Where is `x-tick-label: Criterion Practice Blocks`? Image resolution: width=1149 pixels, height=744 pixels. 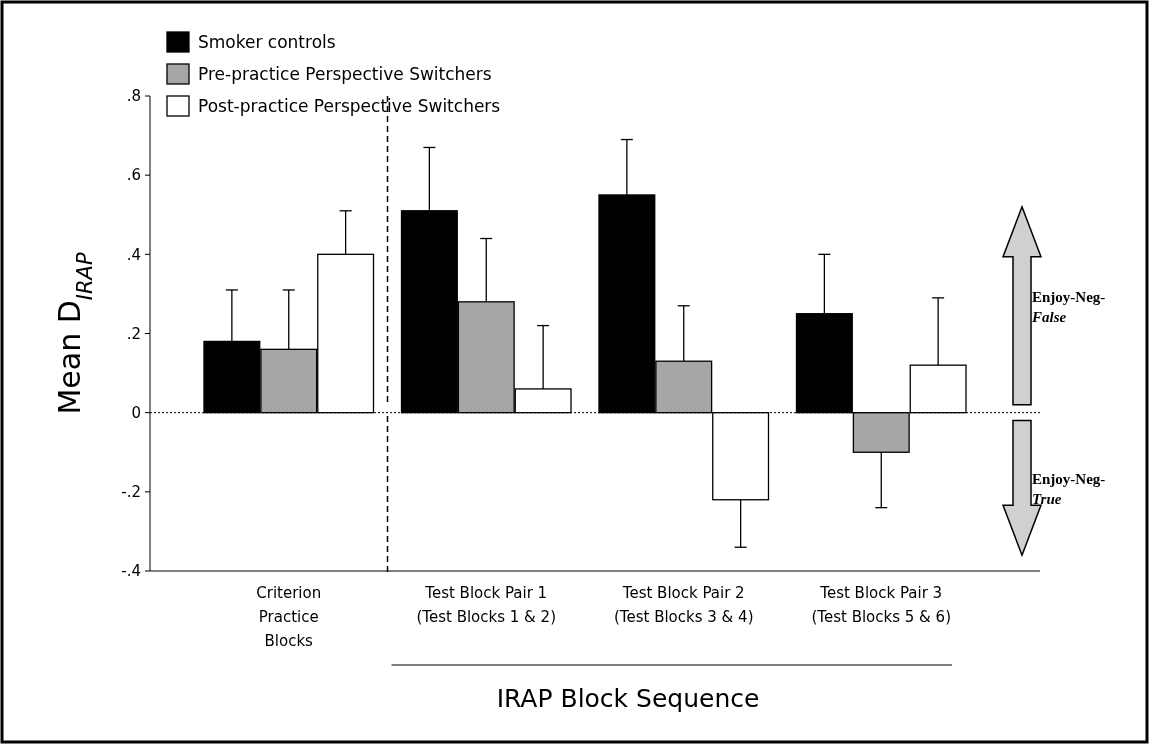
x-tick-label: Criterion Practice Blocks is located at coordinates (289, 617).